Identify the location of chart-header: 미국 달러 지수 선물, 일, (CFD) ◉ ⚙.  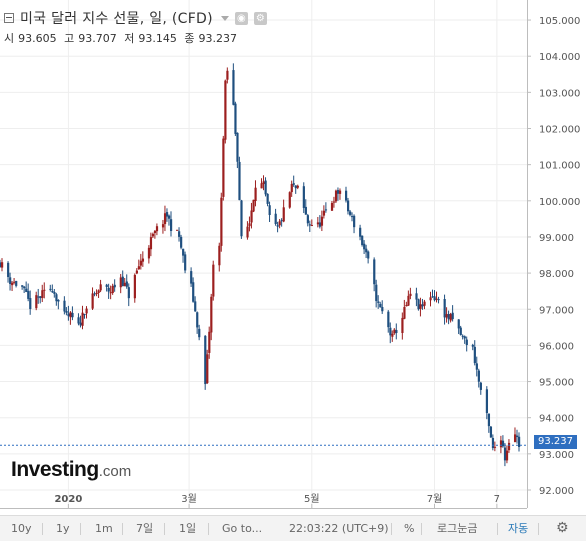
(135, 18).